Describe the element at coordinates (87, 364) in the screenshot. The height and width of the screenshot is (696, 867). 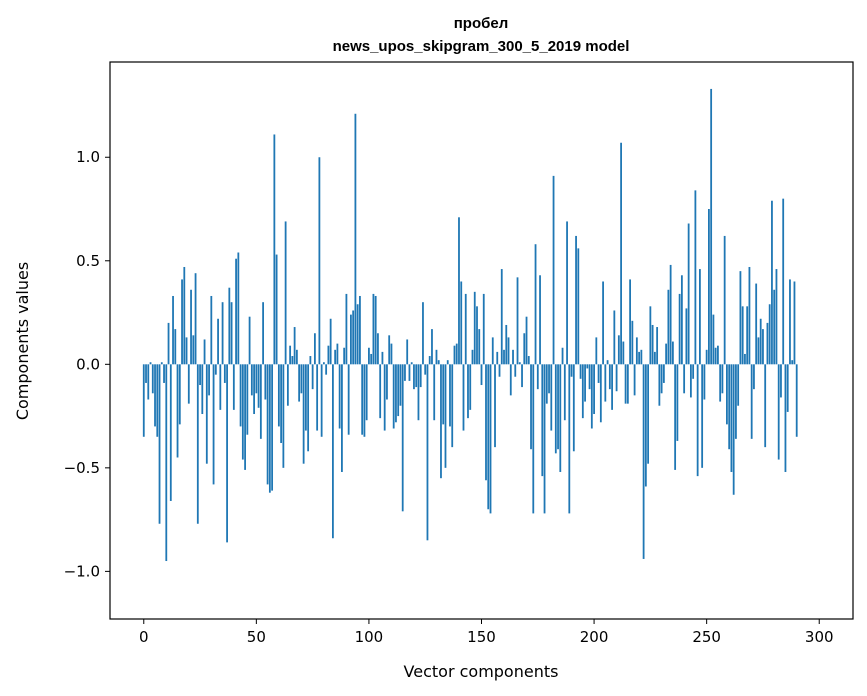
I see `y-axis-ticks: −1.0 −0.5 0.0 0.5 1.0` at that location.